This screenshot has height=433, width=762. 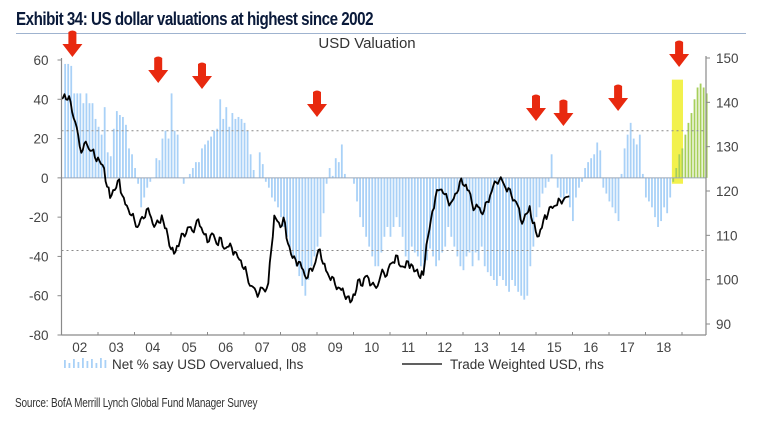 What do you see at coordinates (40, 99) in the screenshot?
I see `y-left-tick-label: 40` at bounding box center [40, 99].